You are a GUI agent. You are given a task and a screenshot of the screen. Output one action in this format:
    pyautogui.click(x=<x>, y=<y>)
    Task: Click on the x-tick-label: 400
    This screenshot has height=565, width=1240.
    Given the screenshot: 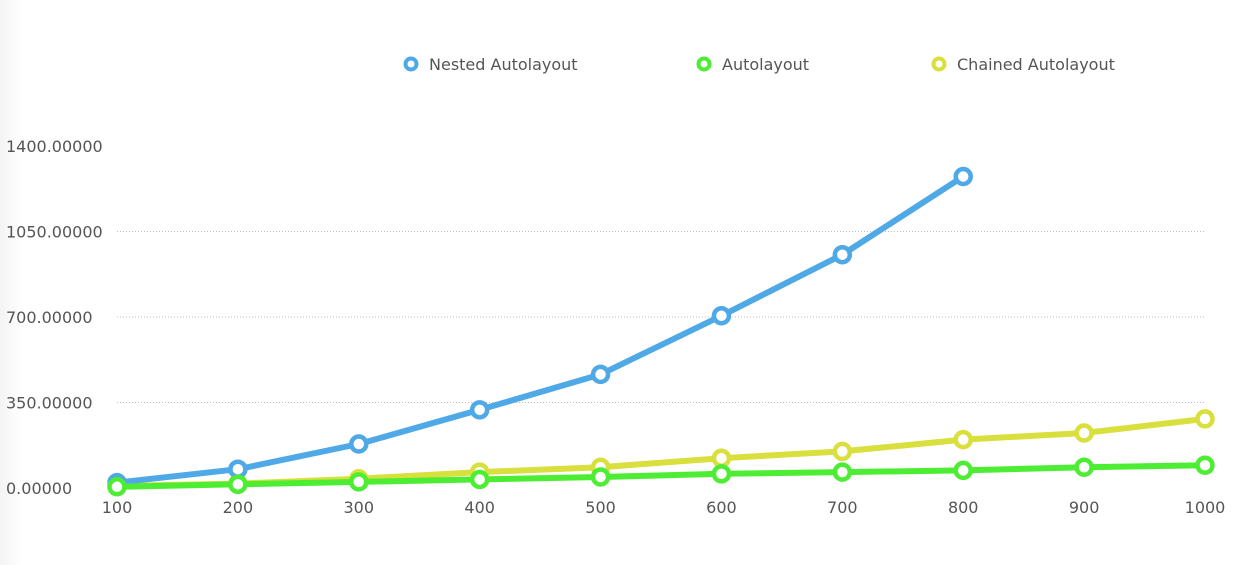 What is the action you would take?
    pyautogui.click(x=479, y=507)
    